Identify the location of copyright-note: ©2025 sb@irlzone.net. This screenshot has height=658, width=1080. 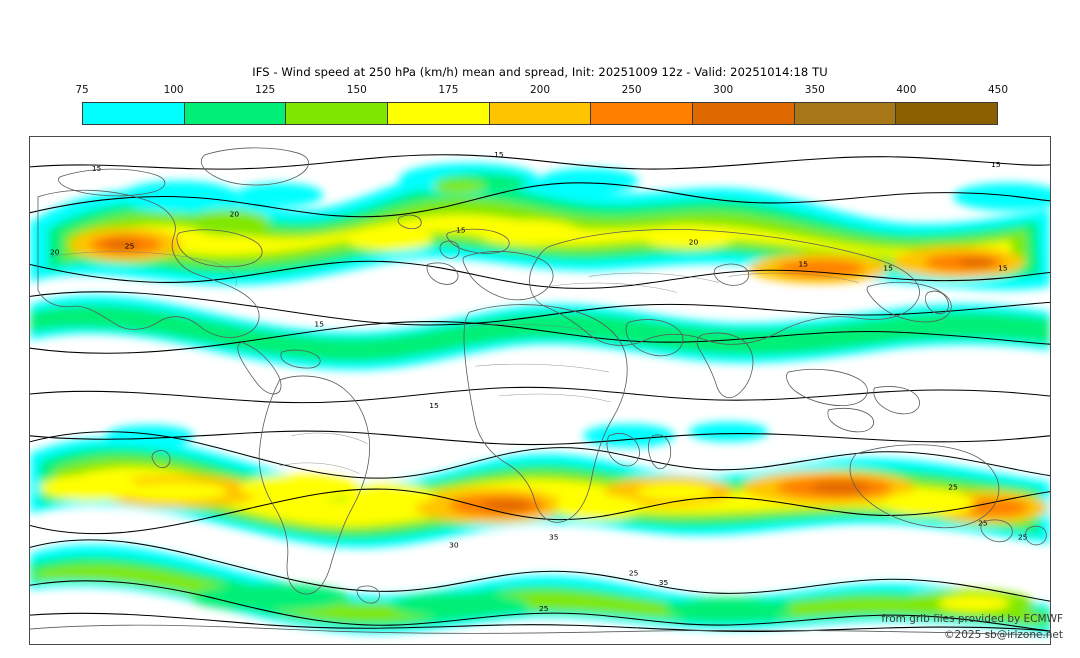
(1003, 635).